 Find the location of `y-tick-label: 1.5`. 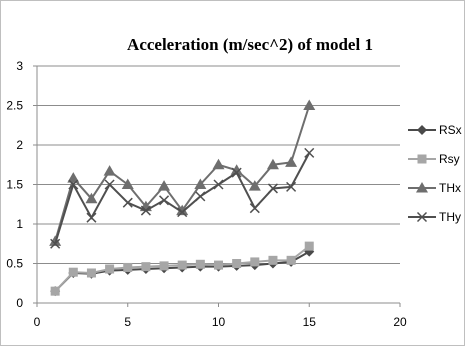

y-tick-label: 1.5 is located at coordinates (14, 185).